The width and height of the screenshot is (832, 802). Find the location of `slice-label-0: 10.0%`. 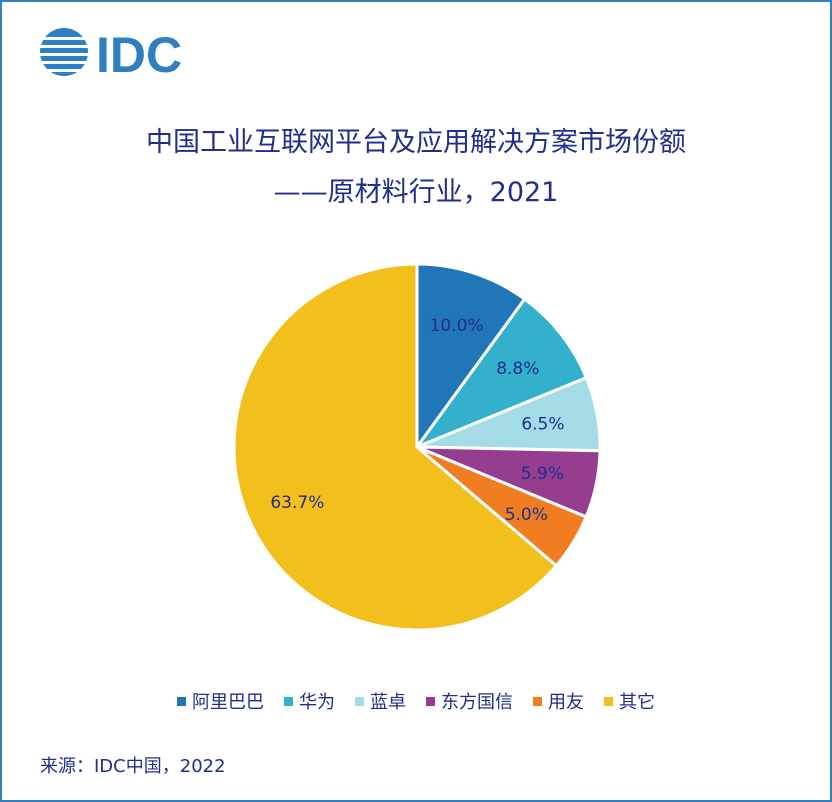

slice-label-0: 10.0% is located at coordinates (457, 326).